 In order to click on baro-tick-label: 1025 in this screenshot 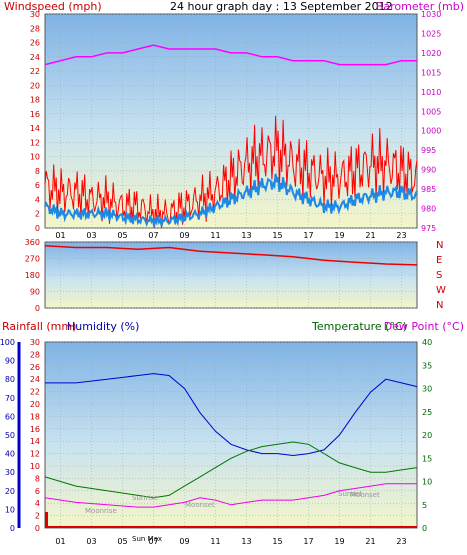, I will do `click(431, 33)`.